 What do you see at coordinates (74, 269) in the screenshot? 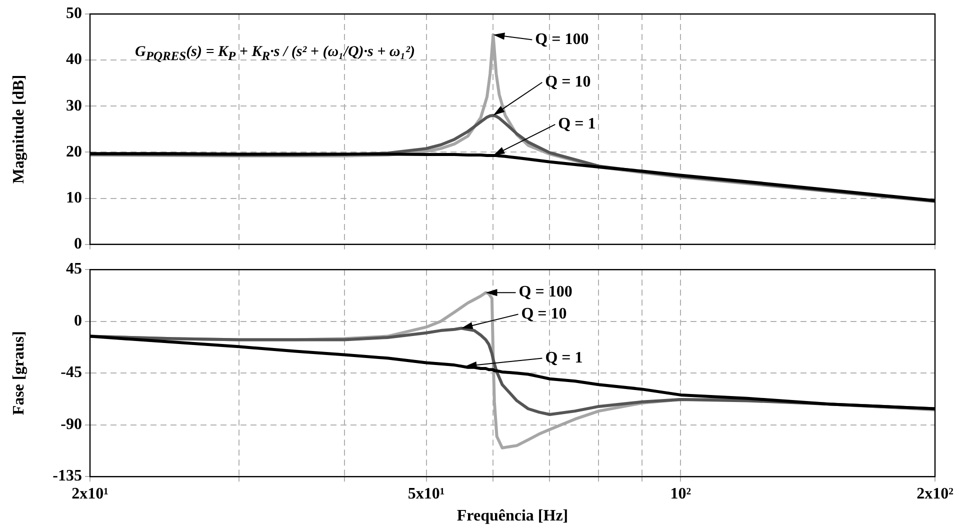
I see `y-tick-label: 45` at bounding box center [74, 269].